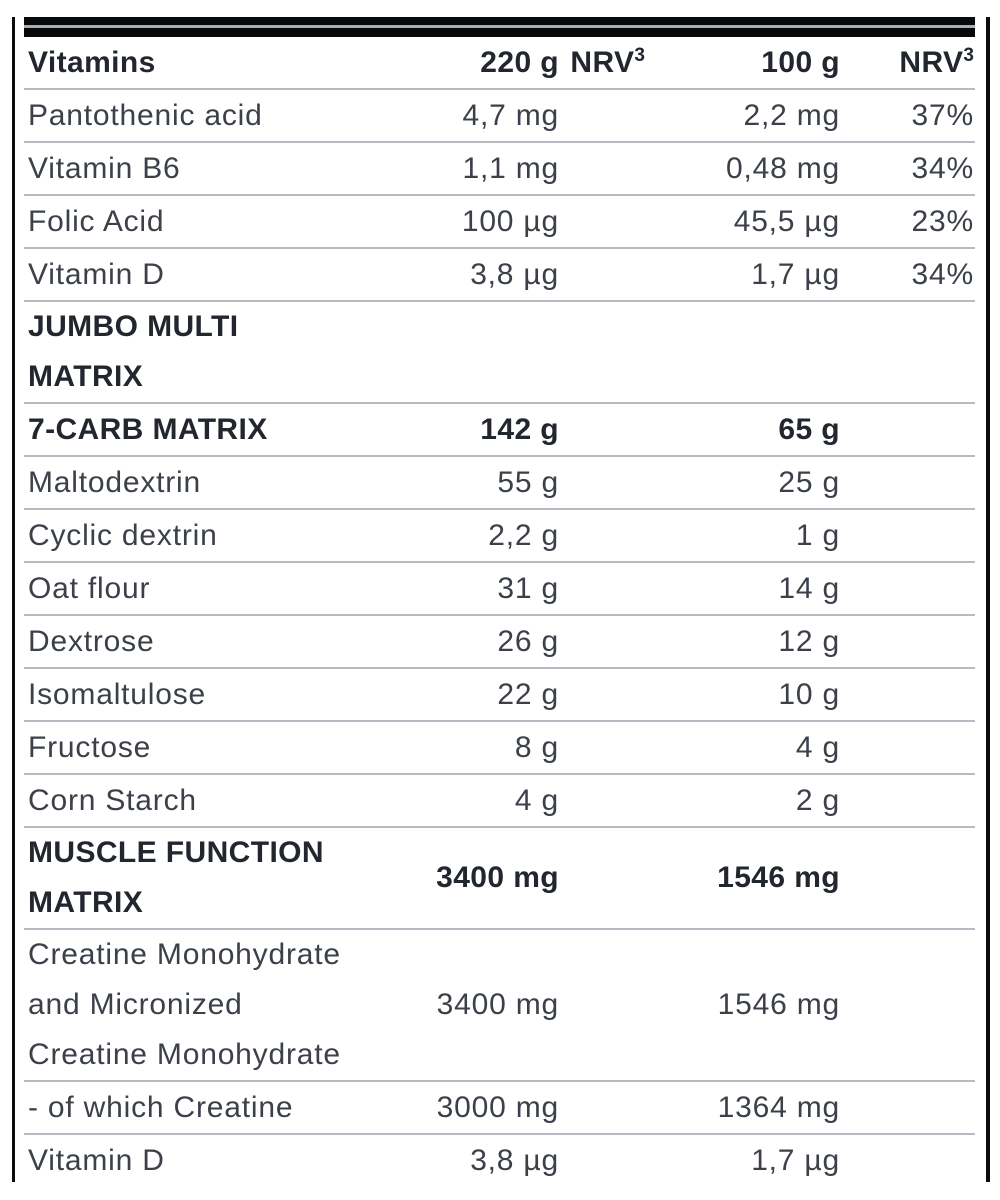  I want to click on row-label: Vitamins, so click(224, 63).